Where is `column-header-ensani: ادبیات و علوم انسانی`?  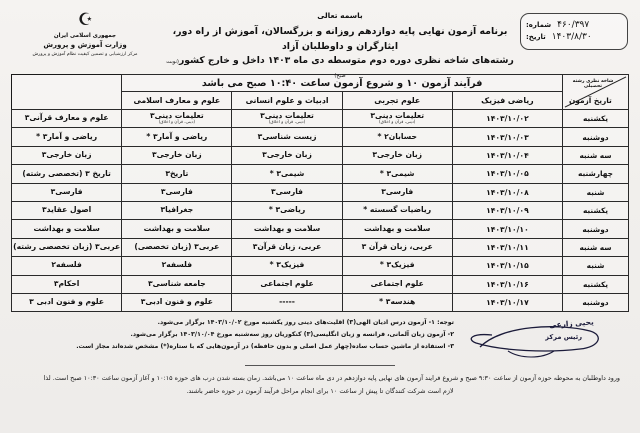 column-header-ensani: ادبیات و علوم انسانی is located at coordinates (287, 100).